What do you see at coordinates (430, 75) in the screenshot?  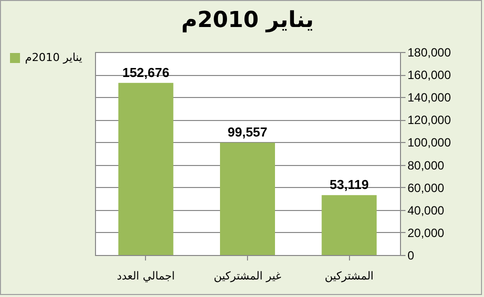 I see `y-tick-label: 160,000` at bounding box center [430, 75].